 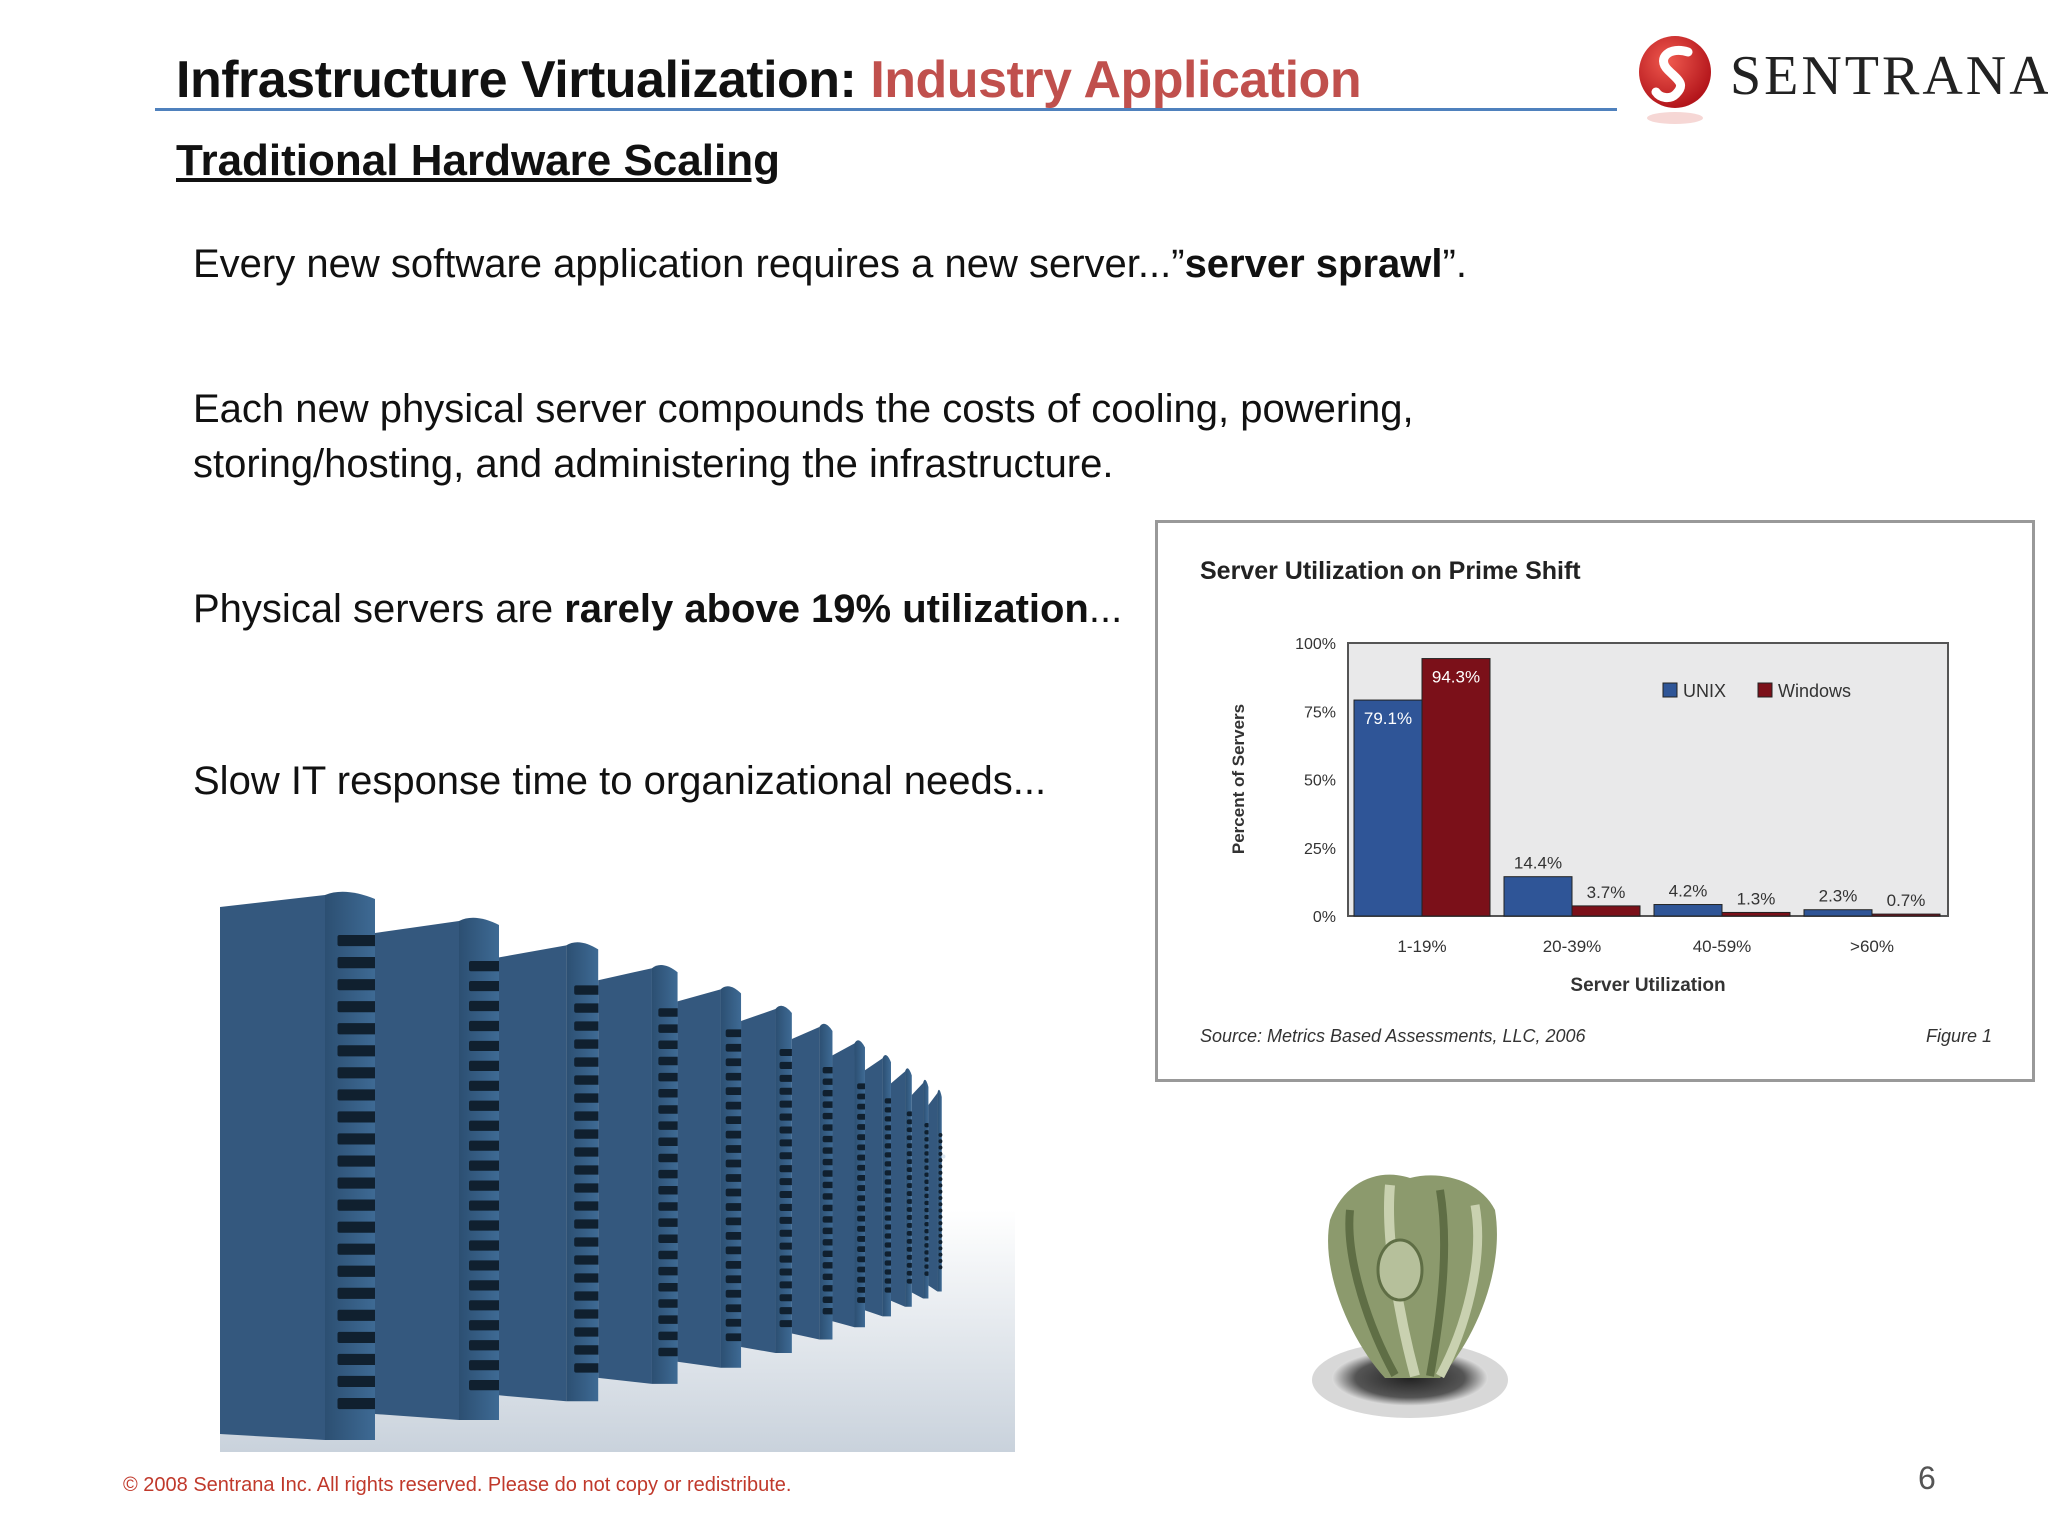 I want to click on bar-data-label: 0.7%, so click(x=1906, y=900).